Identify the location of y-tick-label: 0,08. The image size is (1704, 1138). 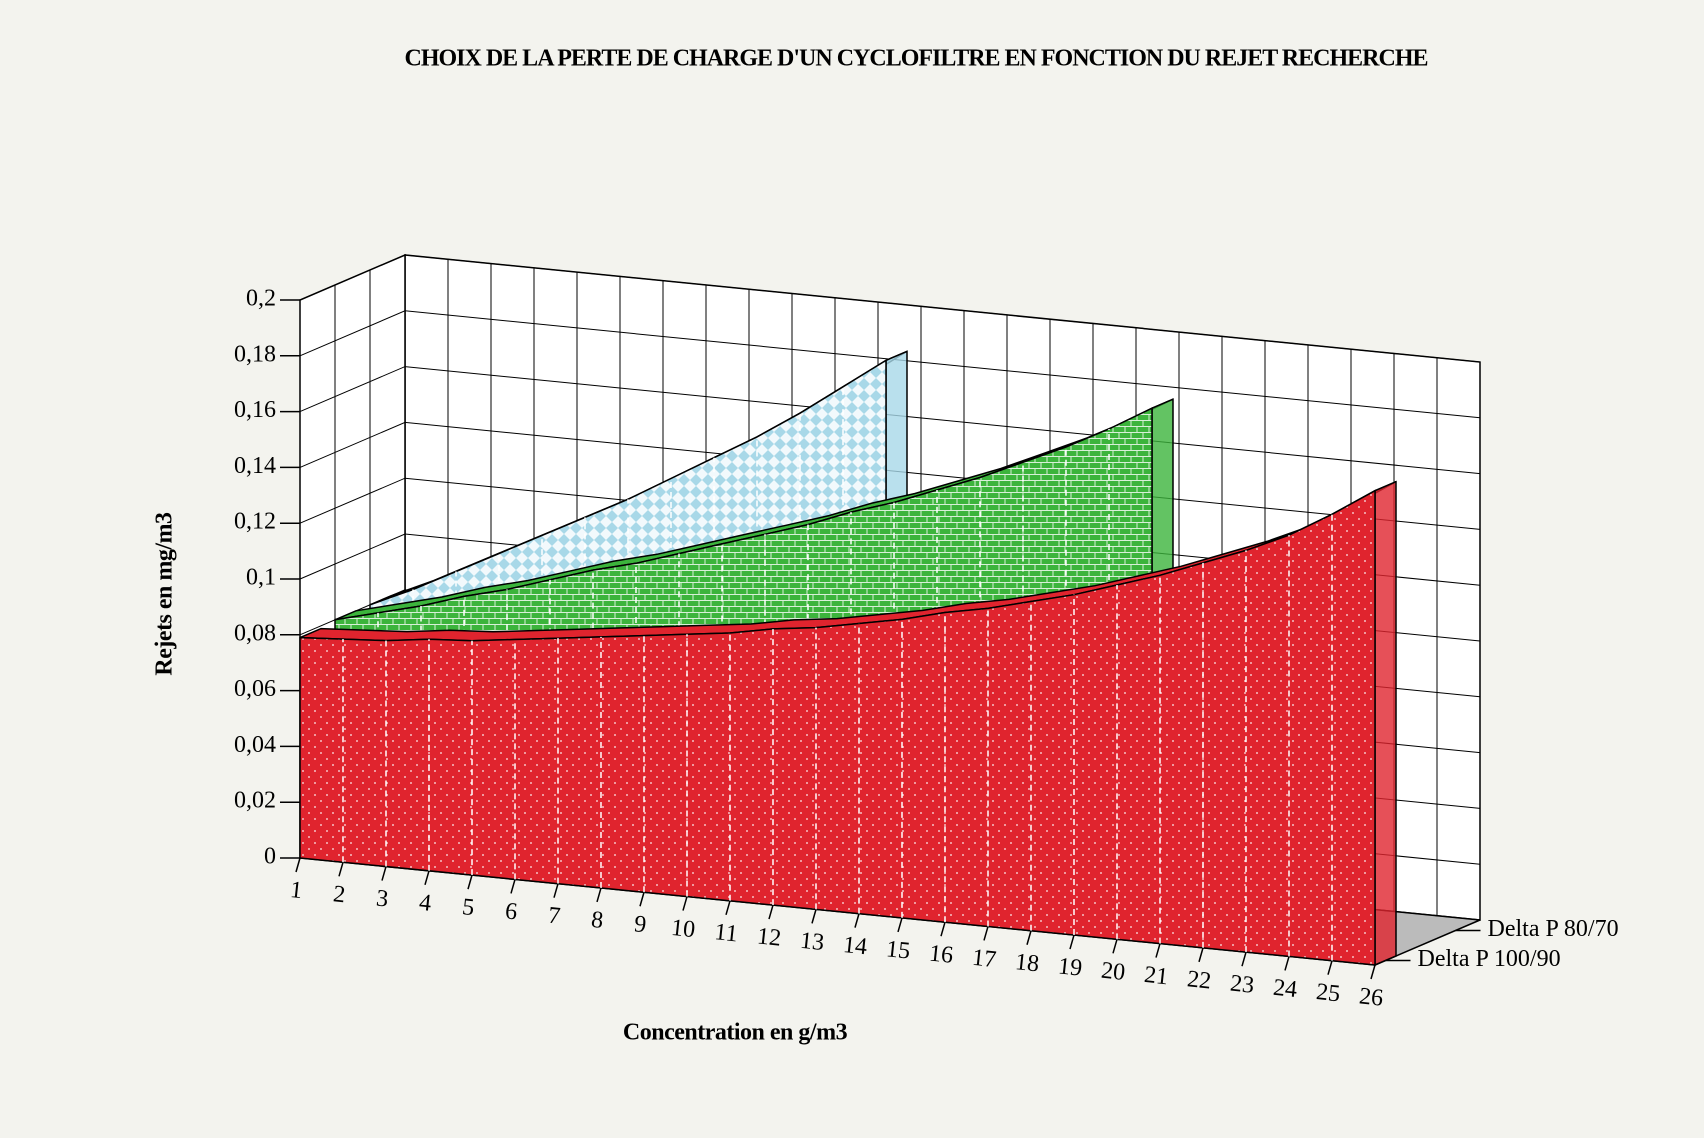
(255, 633).